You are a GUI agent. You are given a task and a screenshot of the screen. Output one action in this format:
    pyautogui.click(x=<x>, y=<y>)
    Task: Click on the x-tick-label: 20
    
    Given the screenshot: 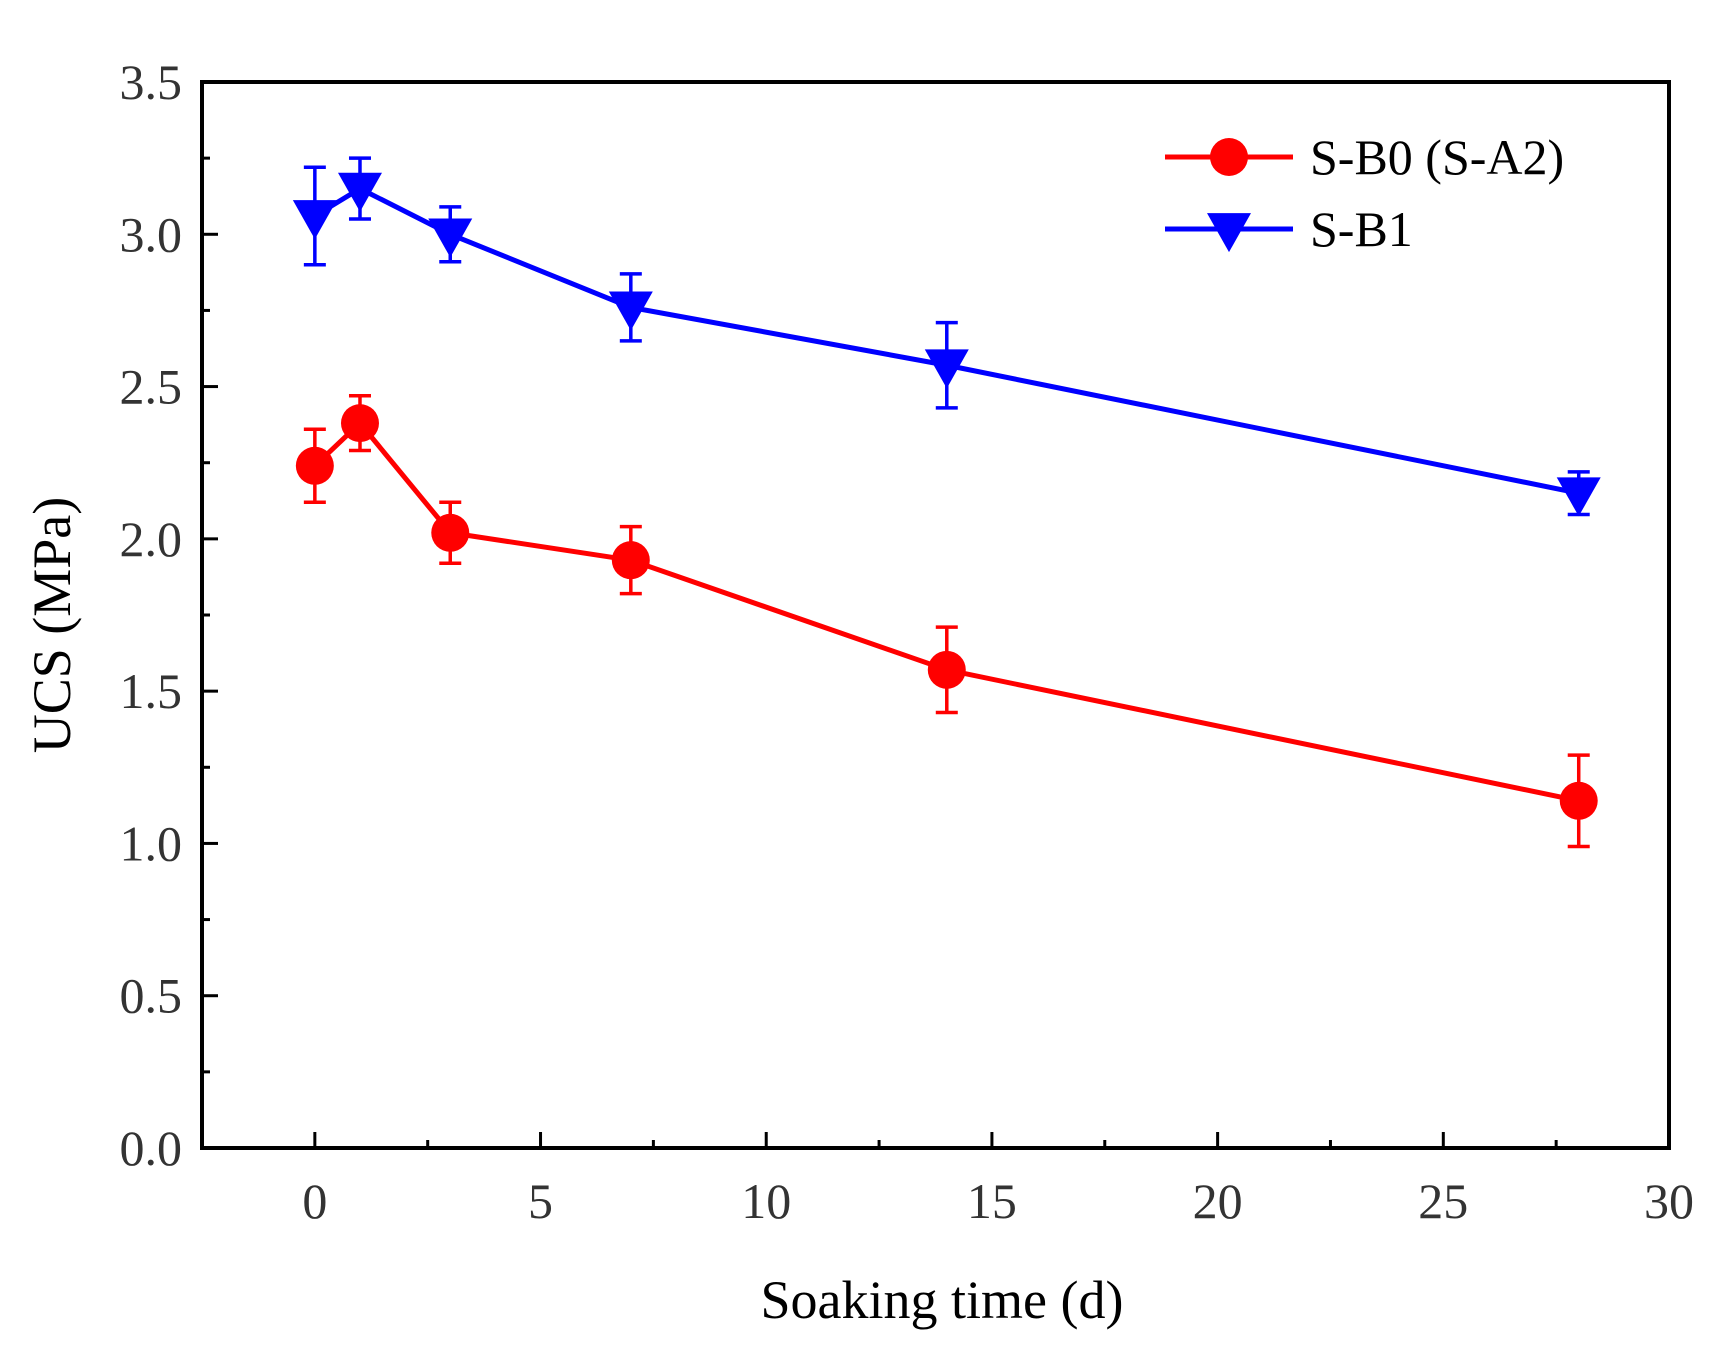 What is the action you would take?
    pyautogui.click(x=1218, y=1201)
    